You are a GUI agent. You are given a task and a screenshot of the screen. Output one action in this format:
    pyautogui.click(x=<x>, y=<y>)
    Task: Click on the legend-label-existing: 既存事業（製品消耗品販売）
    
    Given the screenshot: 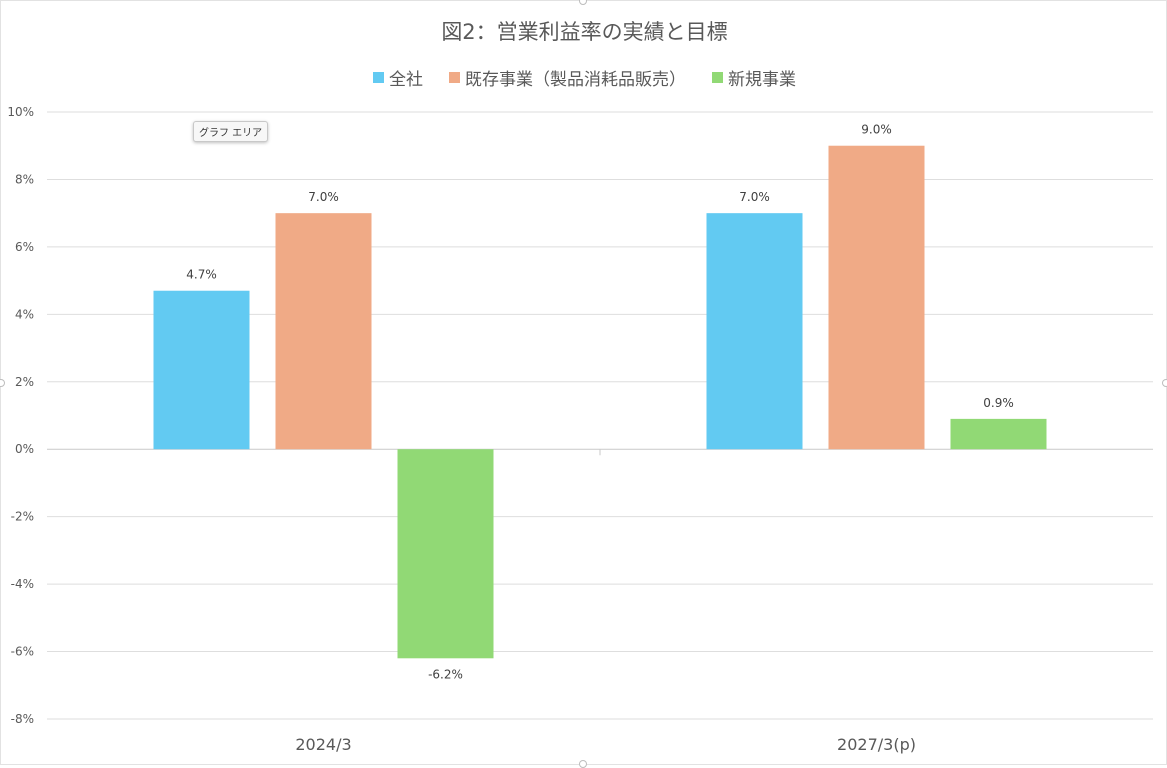 What is the action you would take?
    pyautogui.click(x=575, y=80)
    